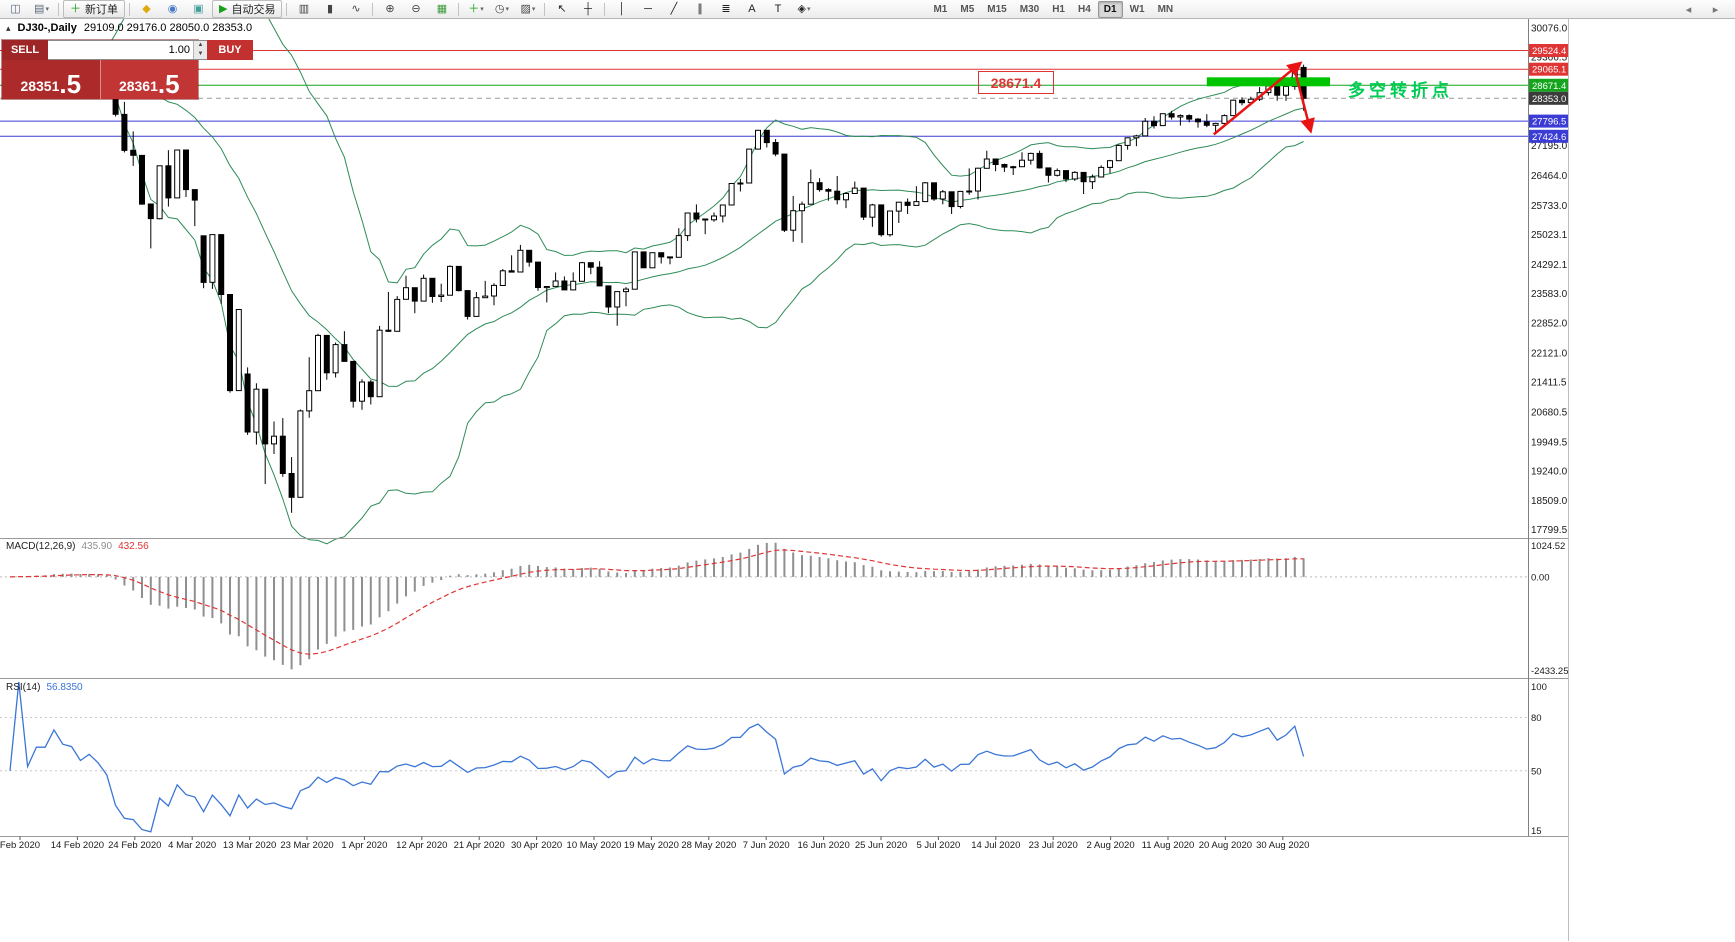 Image resolution: width=1735 pixels, height=942 pixels. I want to click on buy-button: BUY, so click(230, 50).